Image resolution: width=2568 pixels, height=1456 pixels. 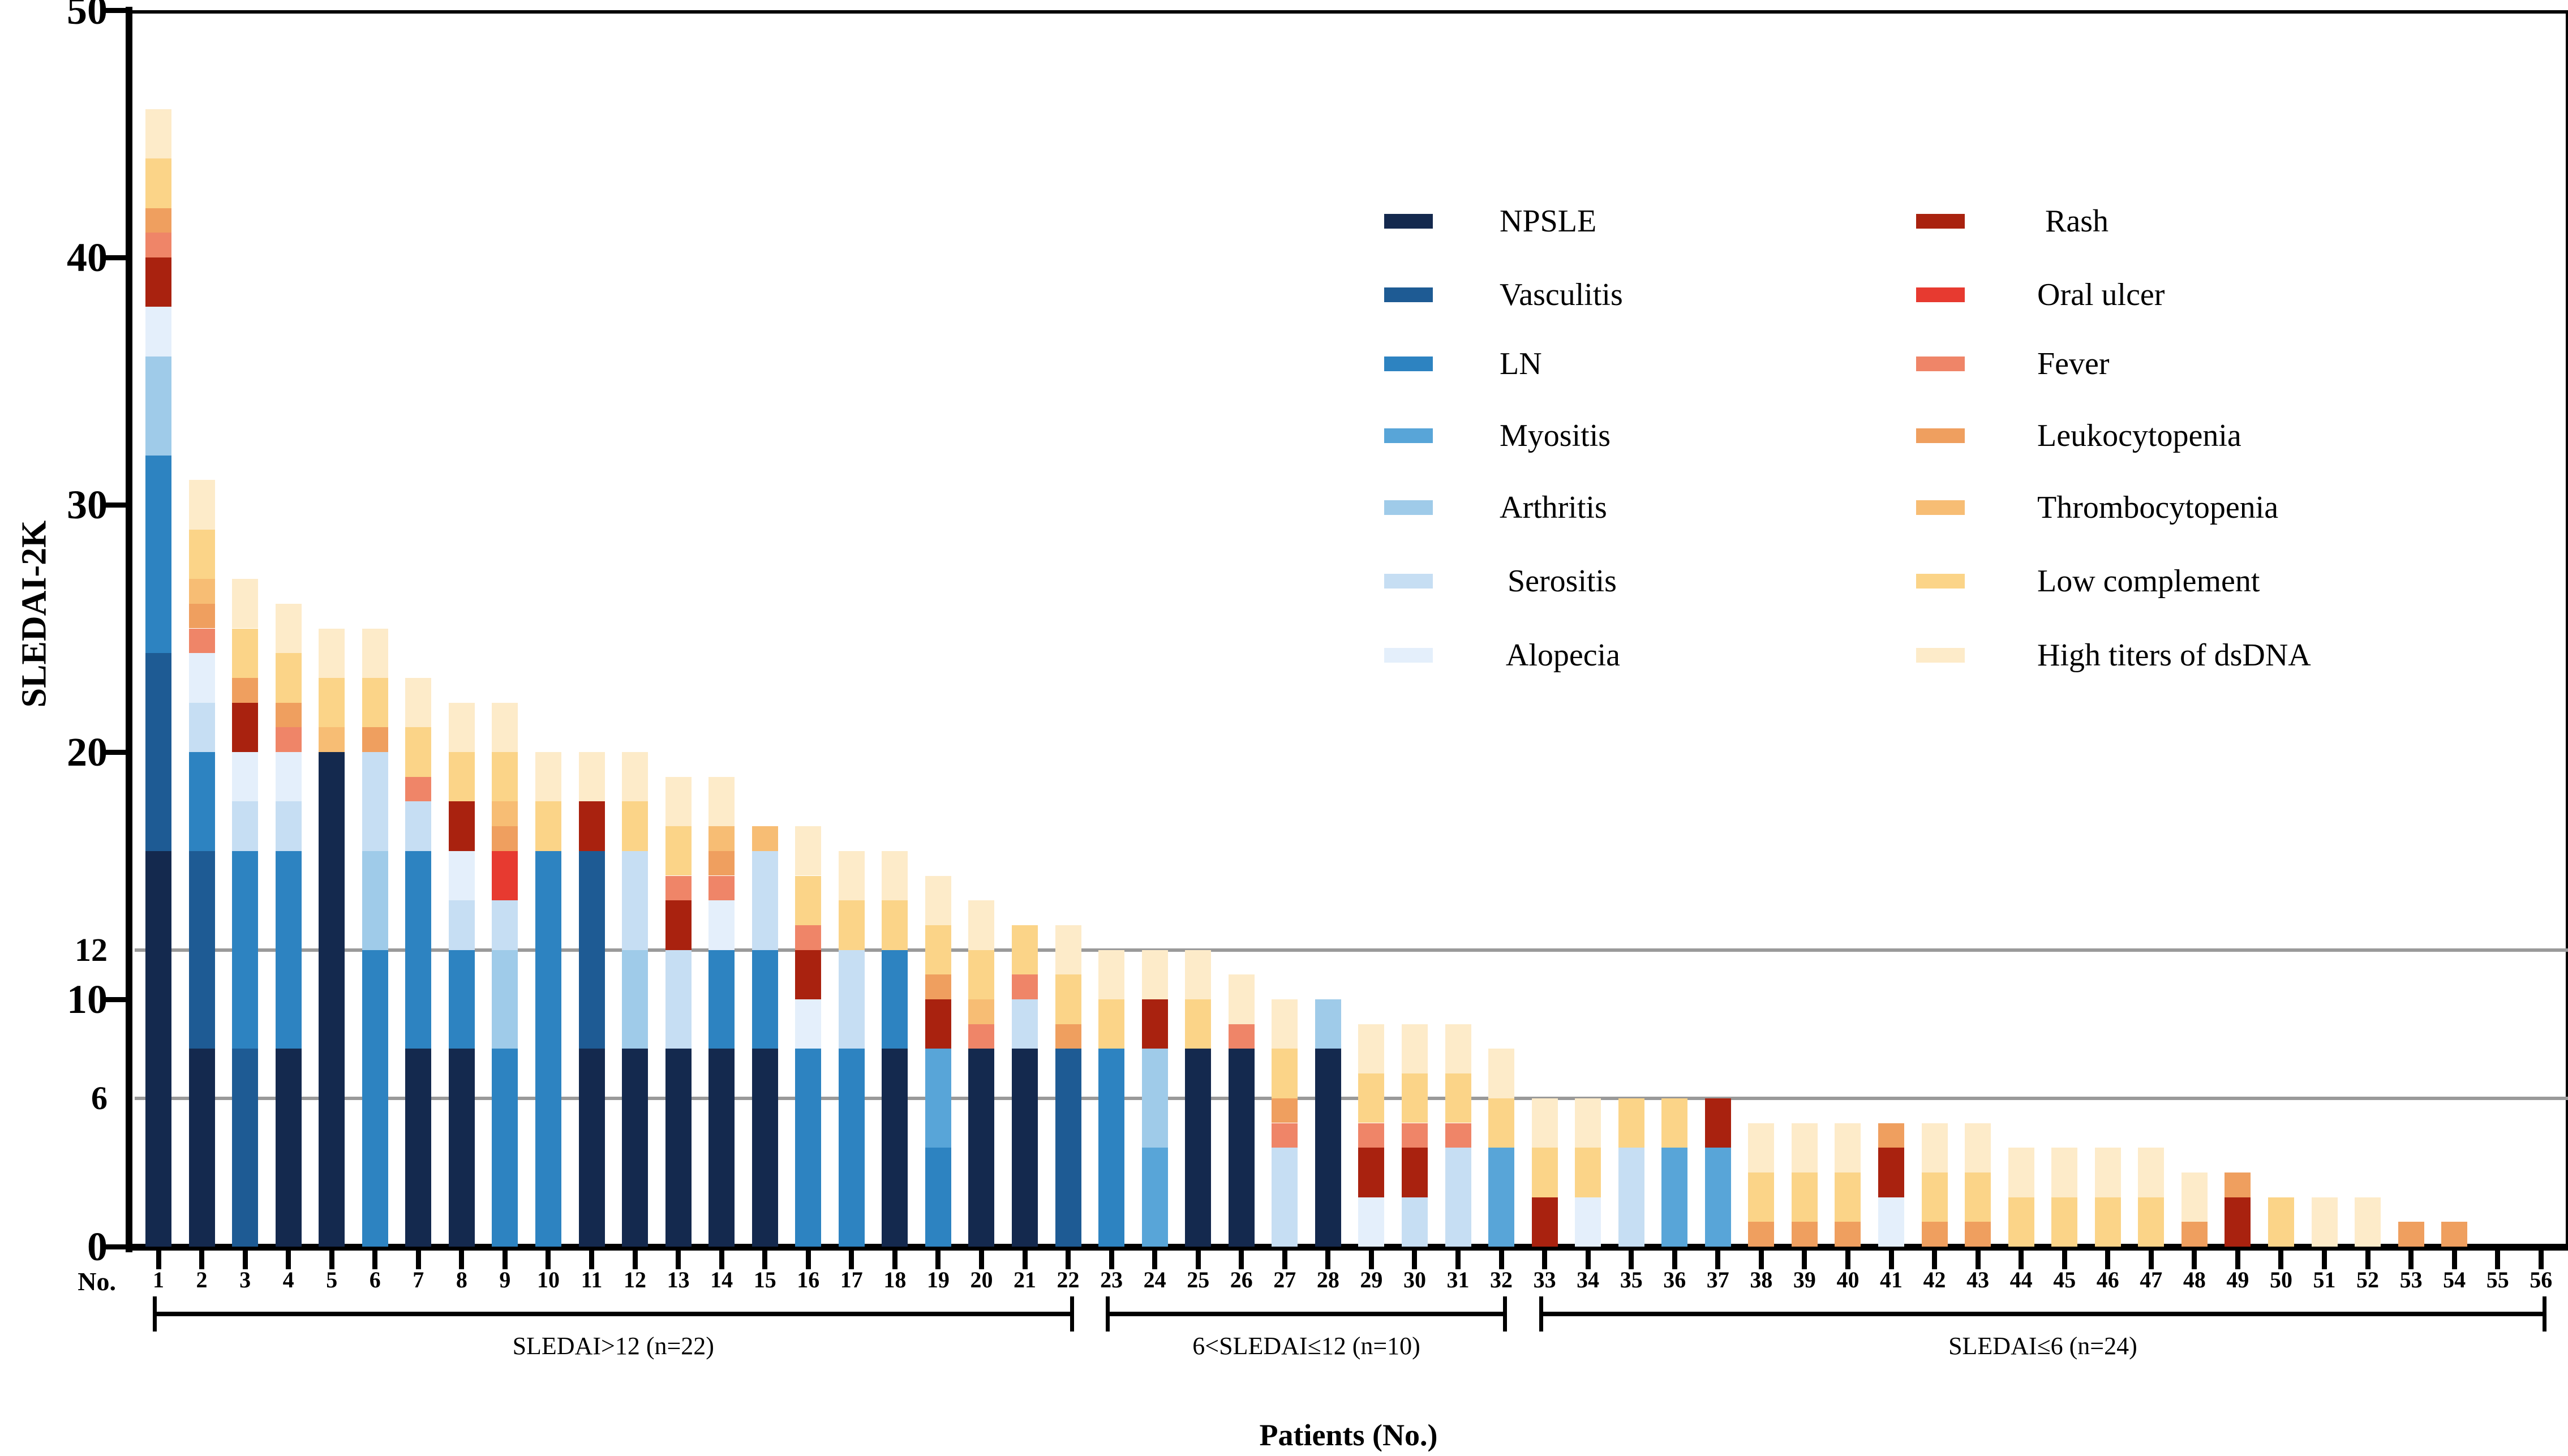 What do you see at coordinates (764, 1279) in the screenshot?
I see `x-tick-label-15: 15` at bounding box center [764, 1279].